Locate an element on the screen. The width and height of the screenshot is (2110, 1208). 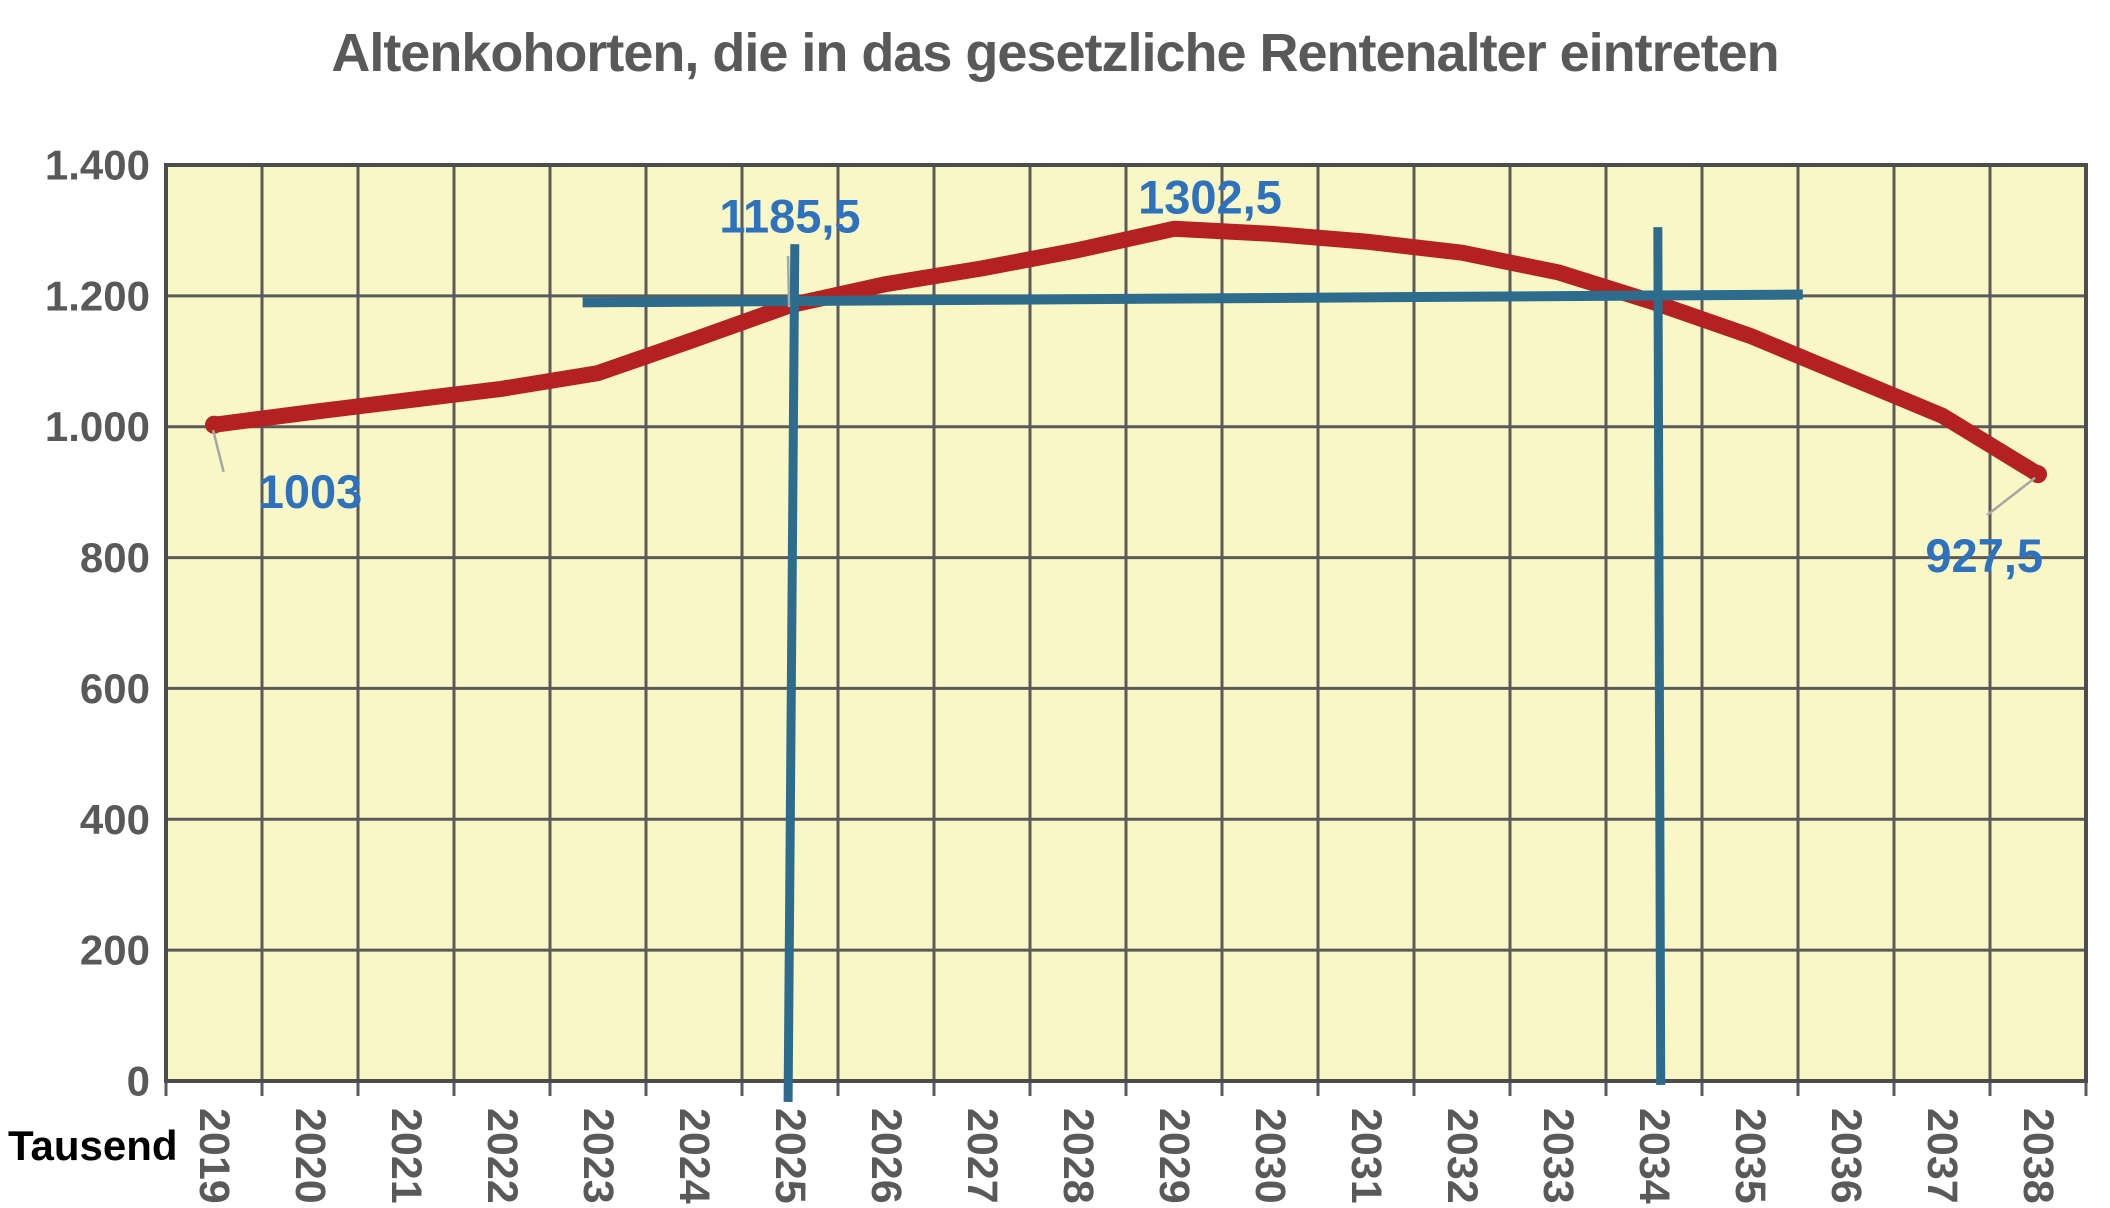
x-tick-label: 2028 is located at coordinates (1078, 1156).